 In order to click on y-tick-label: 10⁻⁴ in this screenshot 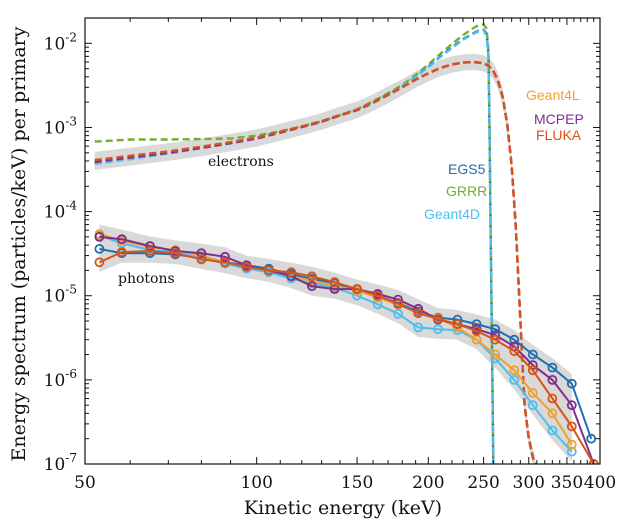, I will do `click(61, 211)`.